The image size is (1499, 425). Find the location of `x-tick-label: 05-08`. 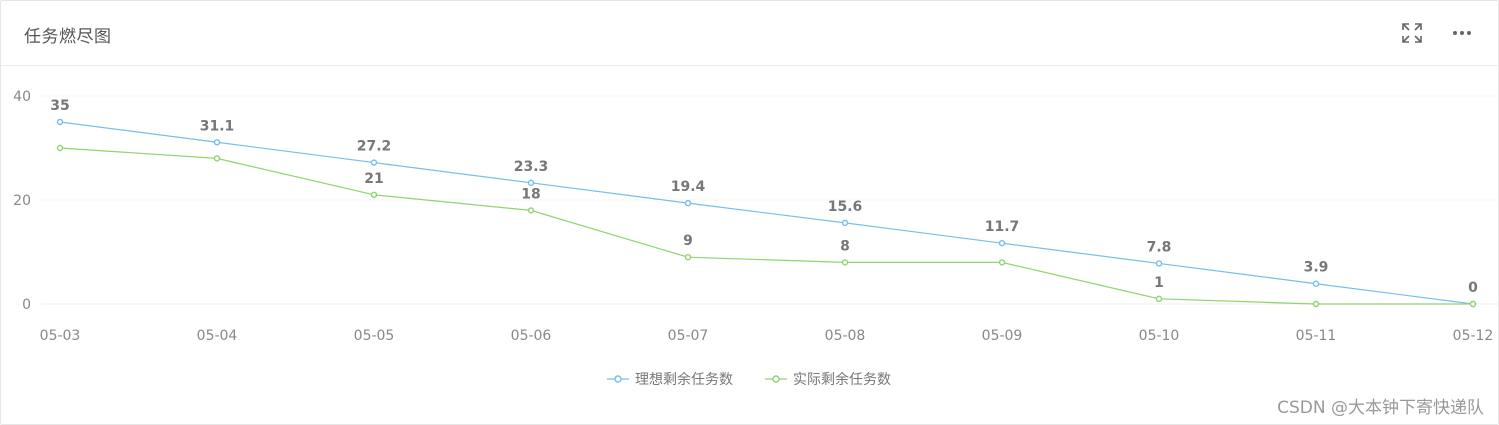

x-tick-label: 05-08 is located at coordinates (845, 336).